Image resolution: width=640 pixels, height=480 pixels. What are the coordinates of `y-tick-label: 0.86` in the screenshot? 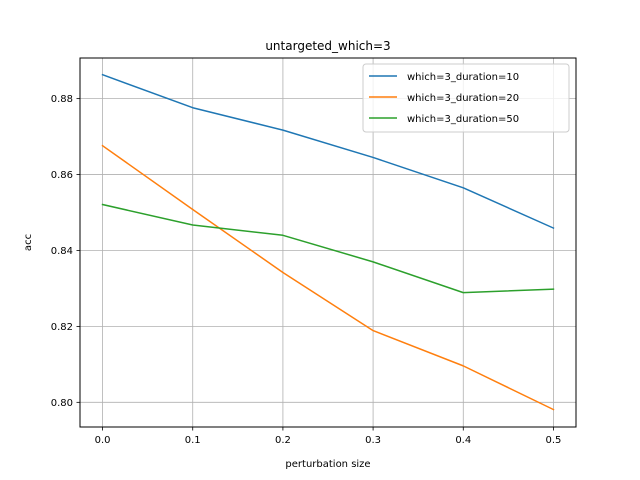 It's located at (62, 175).